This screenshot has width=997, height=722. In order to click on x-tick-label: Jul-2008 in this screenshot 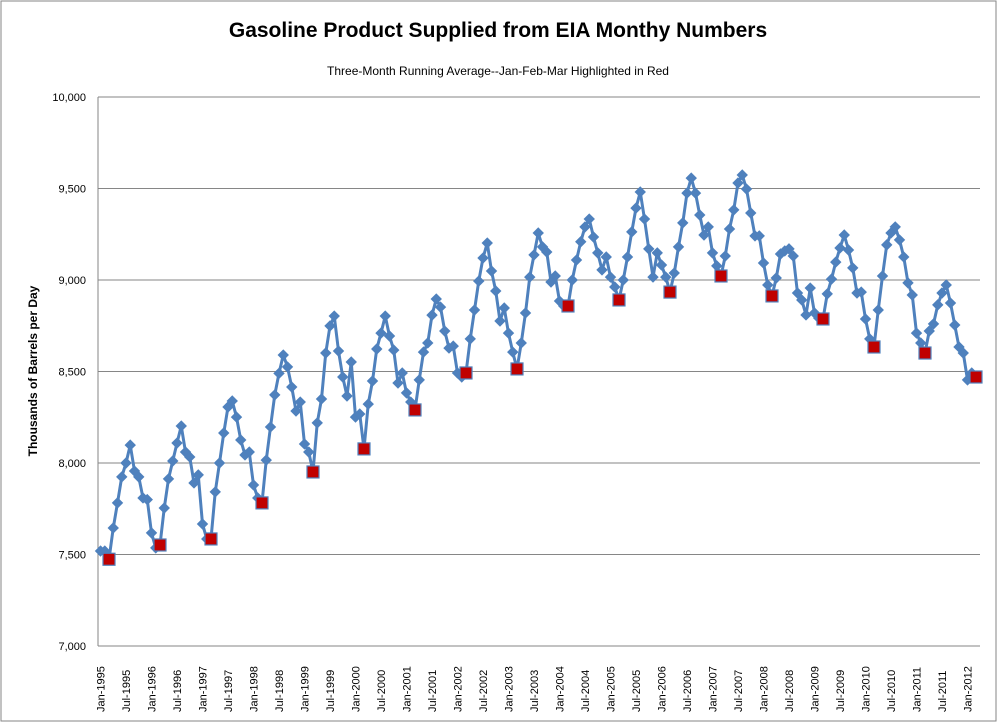, I will do `click(790, 691)`.